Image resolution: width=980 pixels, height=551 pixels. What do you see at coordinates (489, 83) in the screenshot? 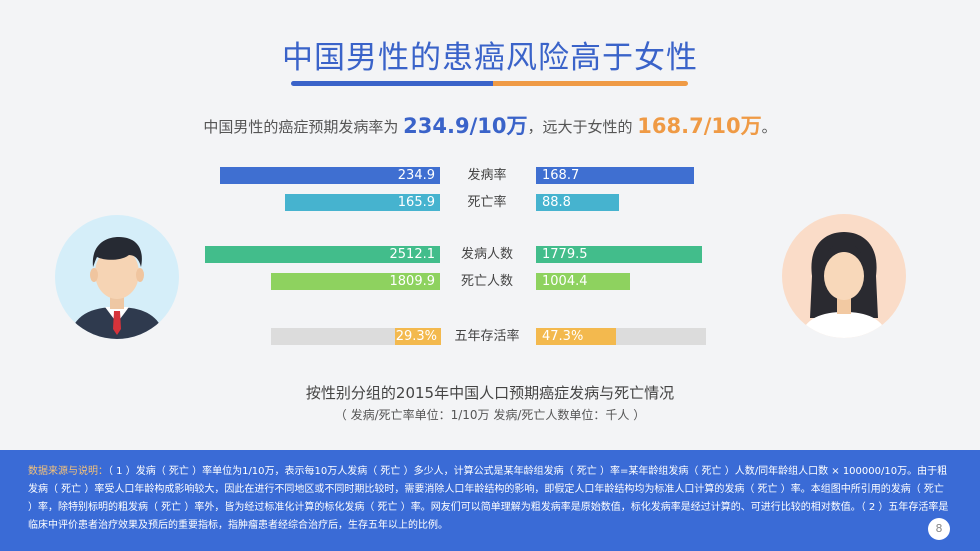
I see `title-underline` at bounding box center [489, 83].